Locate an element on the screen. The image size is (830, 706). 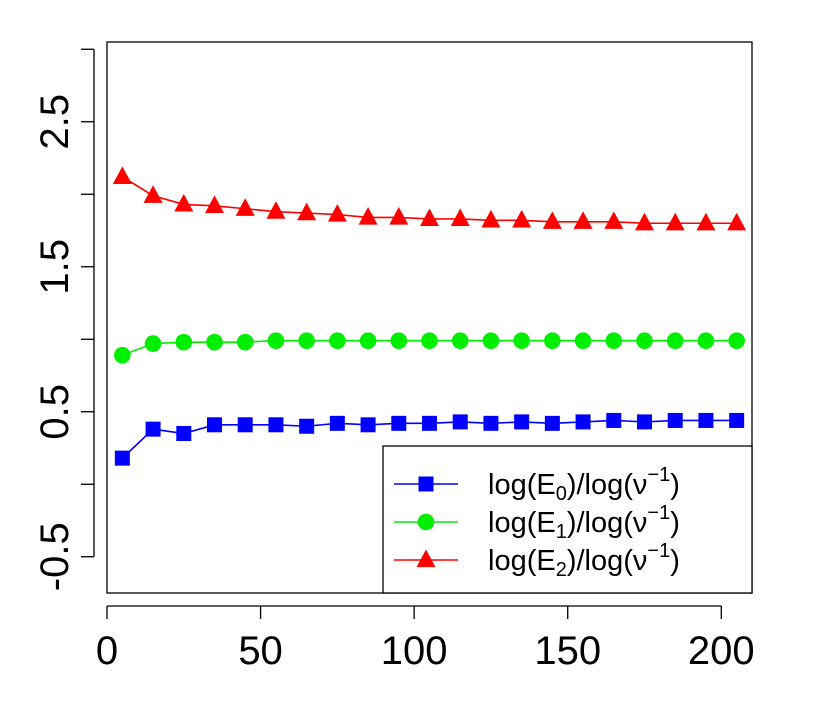
legend-label: log(E0)/log(ν−1) is located at coordinates (584, 484).